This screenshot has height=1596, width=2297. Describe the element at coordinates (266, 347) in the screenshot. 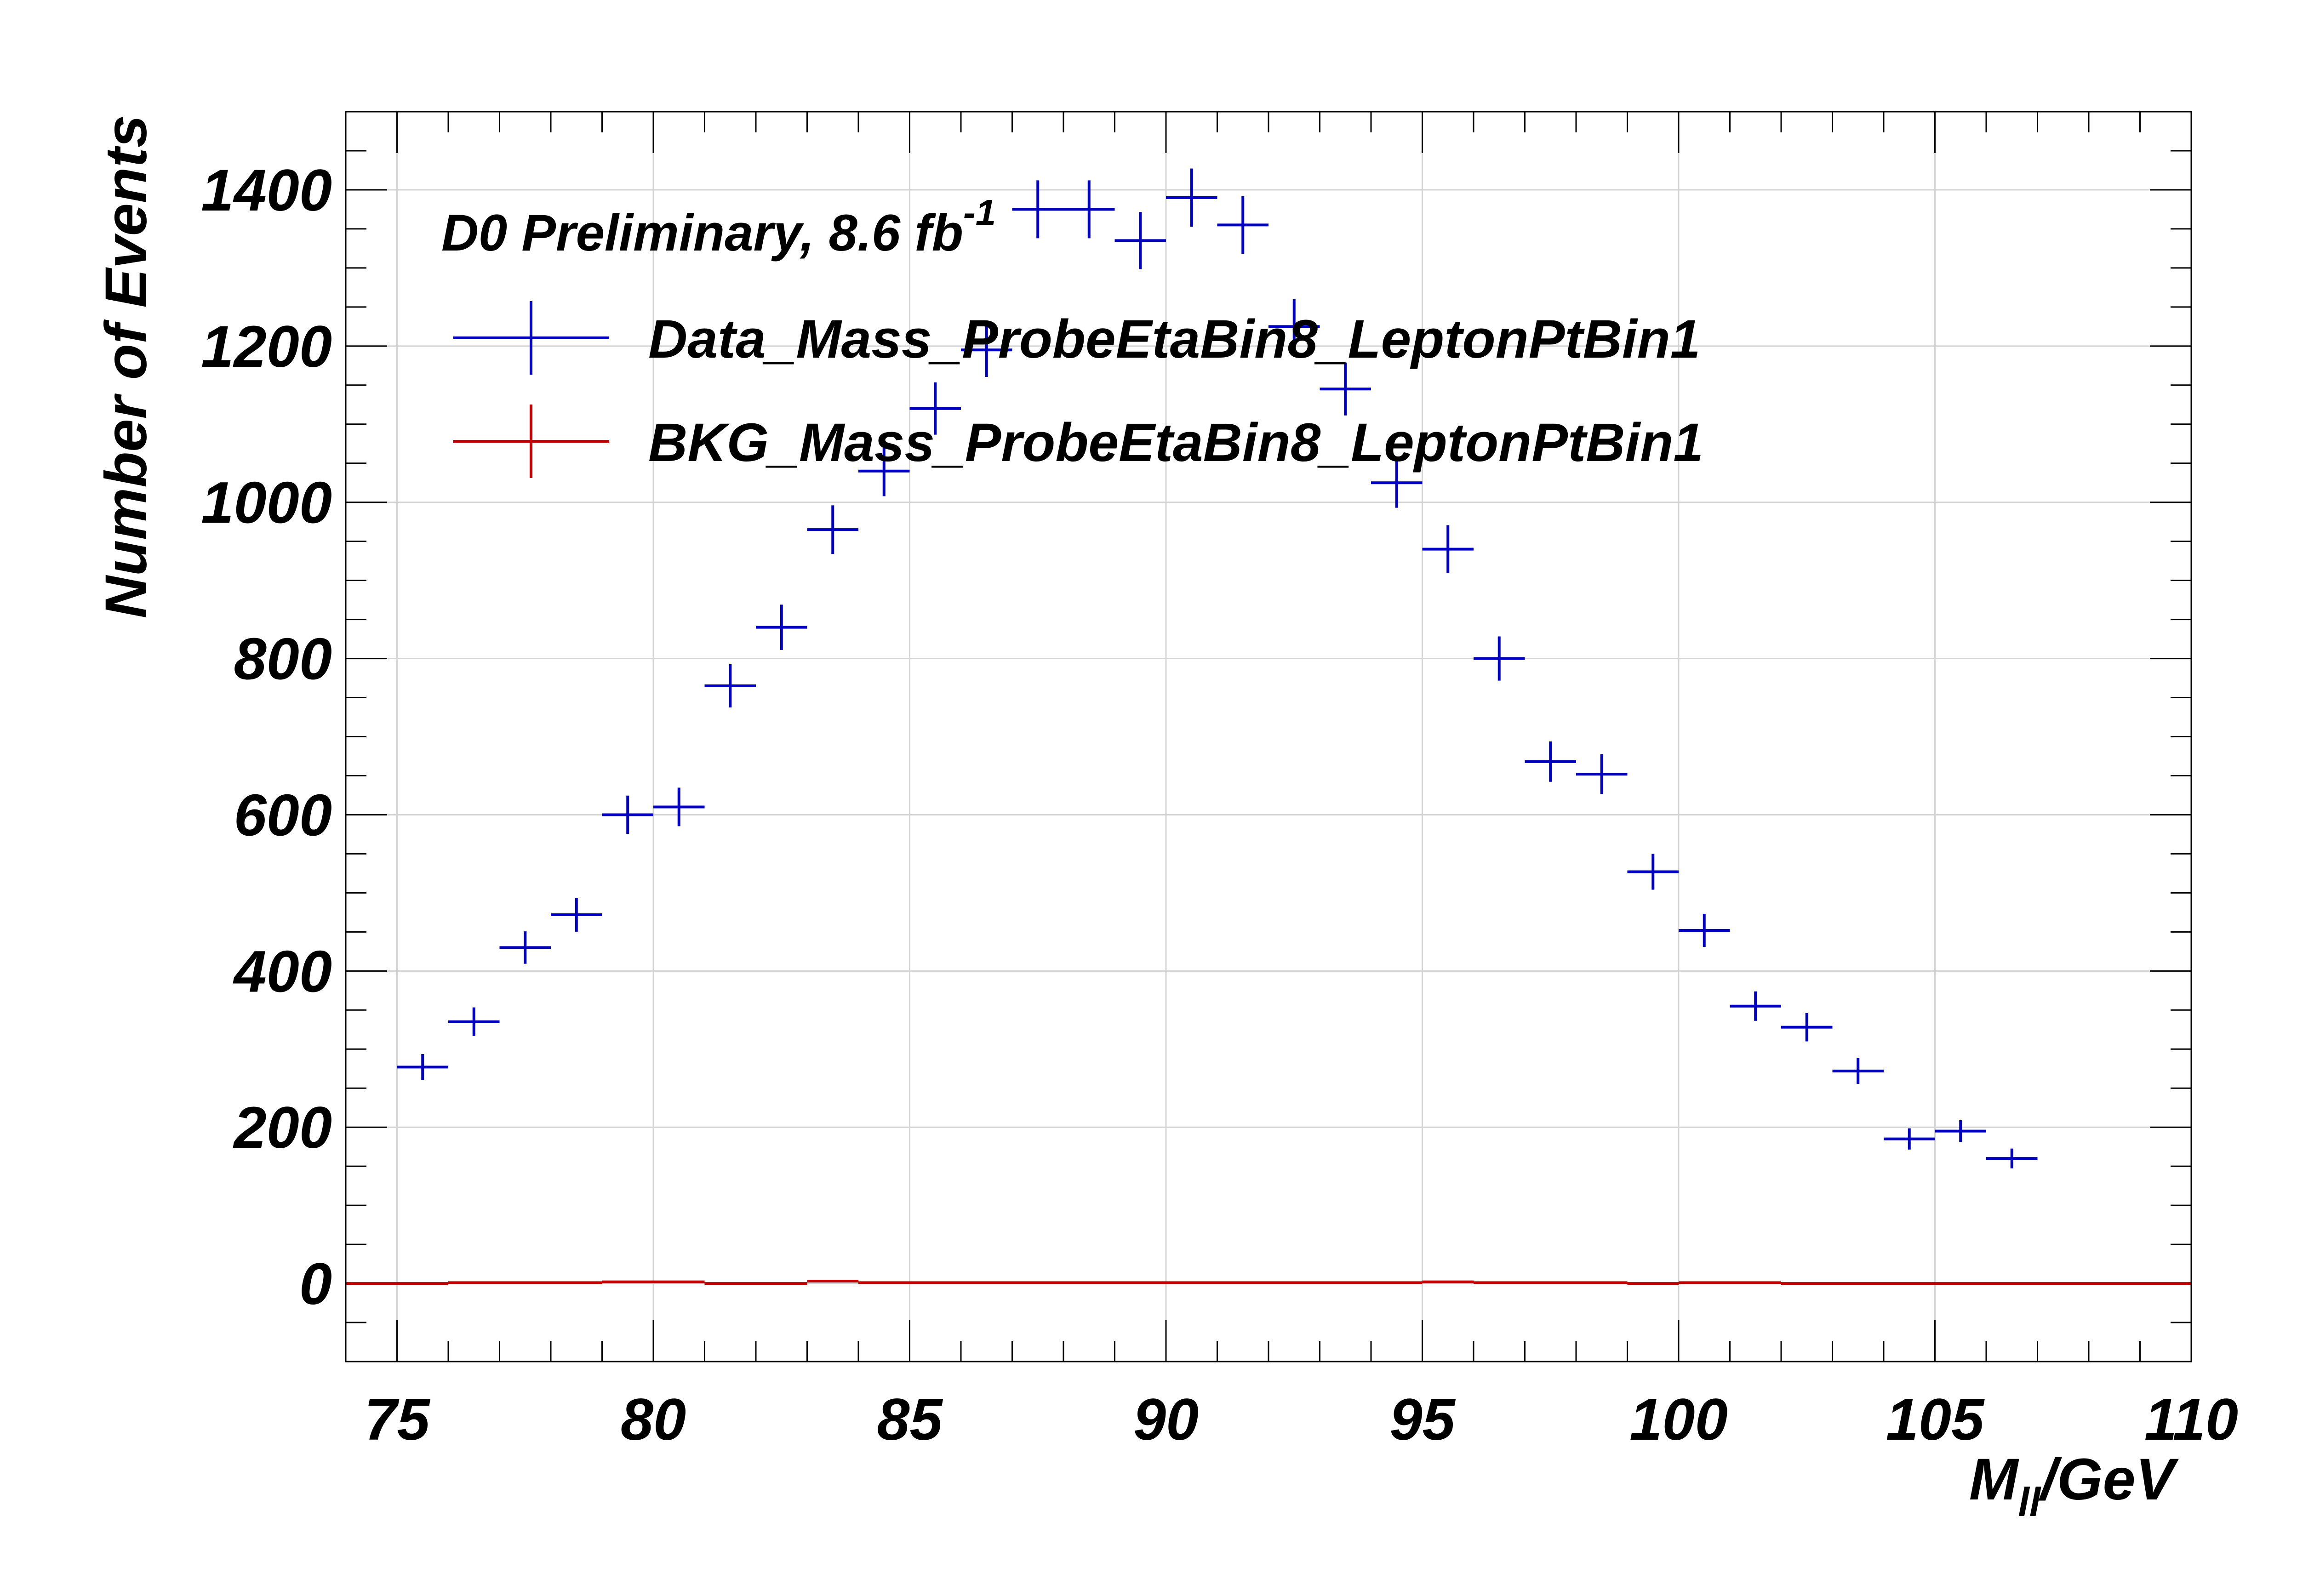

I see `y-tick-label: 1200` at that location.